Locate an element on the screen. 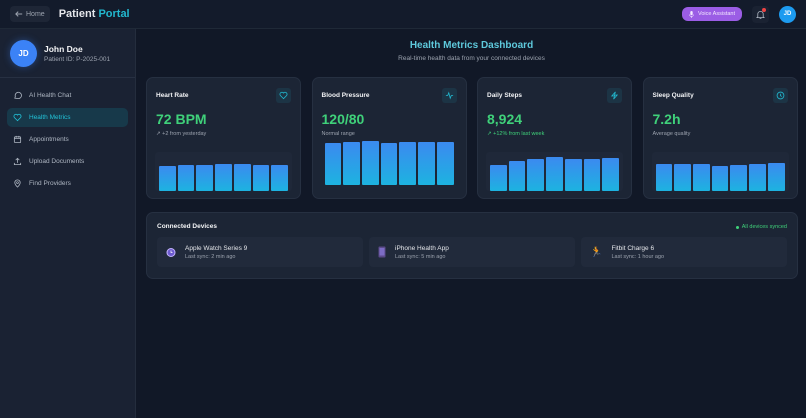  voice-label: Voice Assistant is located at coordinates (716, 14).